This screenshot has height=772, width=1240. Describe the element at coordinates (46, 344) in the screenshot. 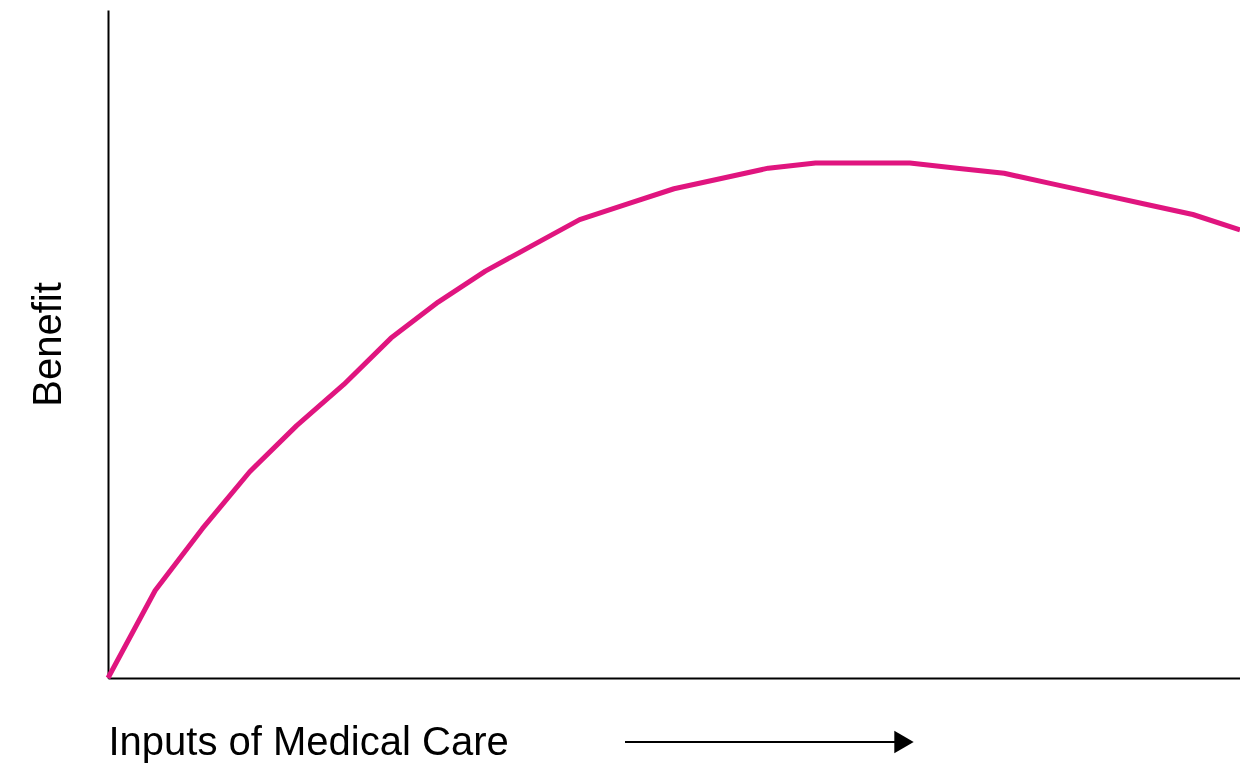

I see `y-axis-title: Benefit` at that location.